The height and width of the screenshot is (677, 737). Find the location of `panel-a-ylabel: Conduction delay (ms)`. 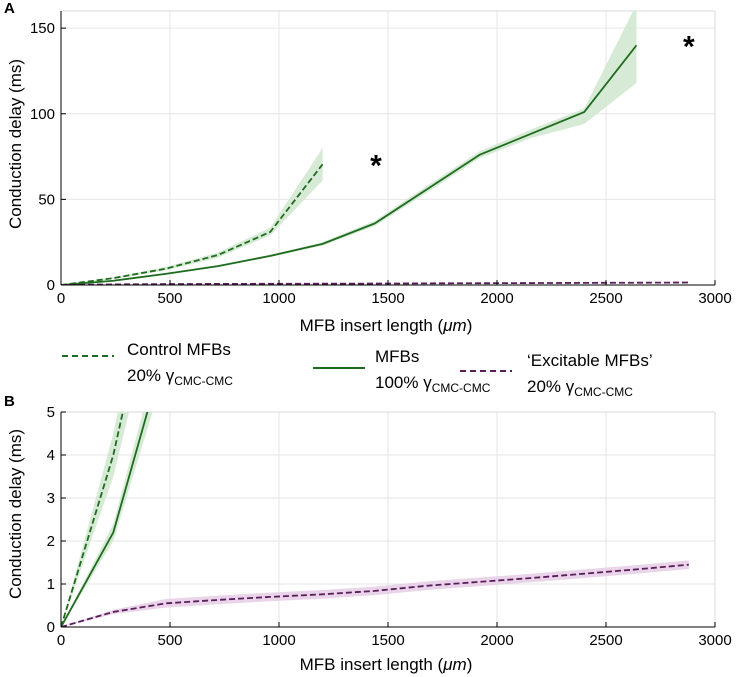

panel-a-ylabel: Conduction delay (ms) is located at coordinates (15, 144).